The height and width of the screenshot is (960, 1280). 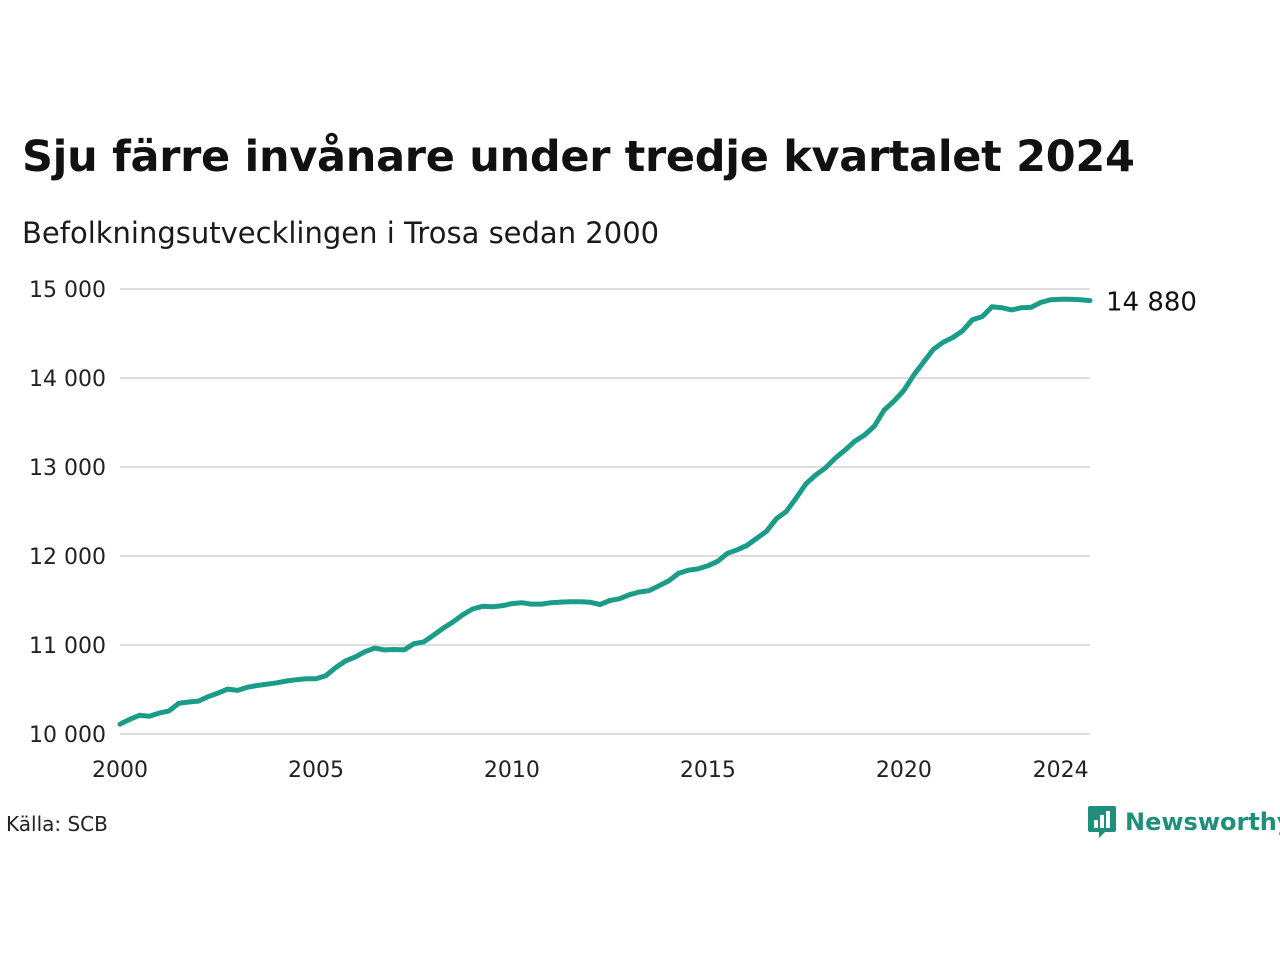 I want to click on brand-name: Newsworthy, so click(x=1202, y=822).